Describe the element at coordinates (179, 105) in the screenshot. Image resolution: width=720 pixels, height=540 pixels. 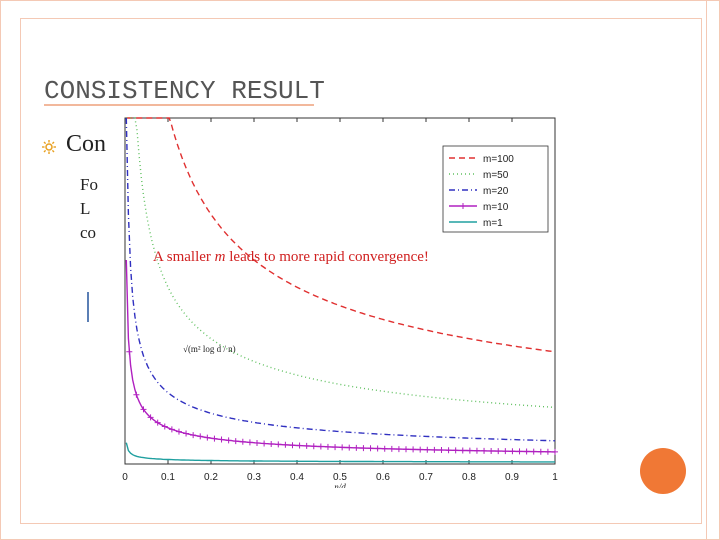
I see `title-underline` at that location.